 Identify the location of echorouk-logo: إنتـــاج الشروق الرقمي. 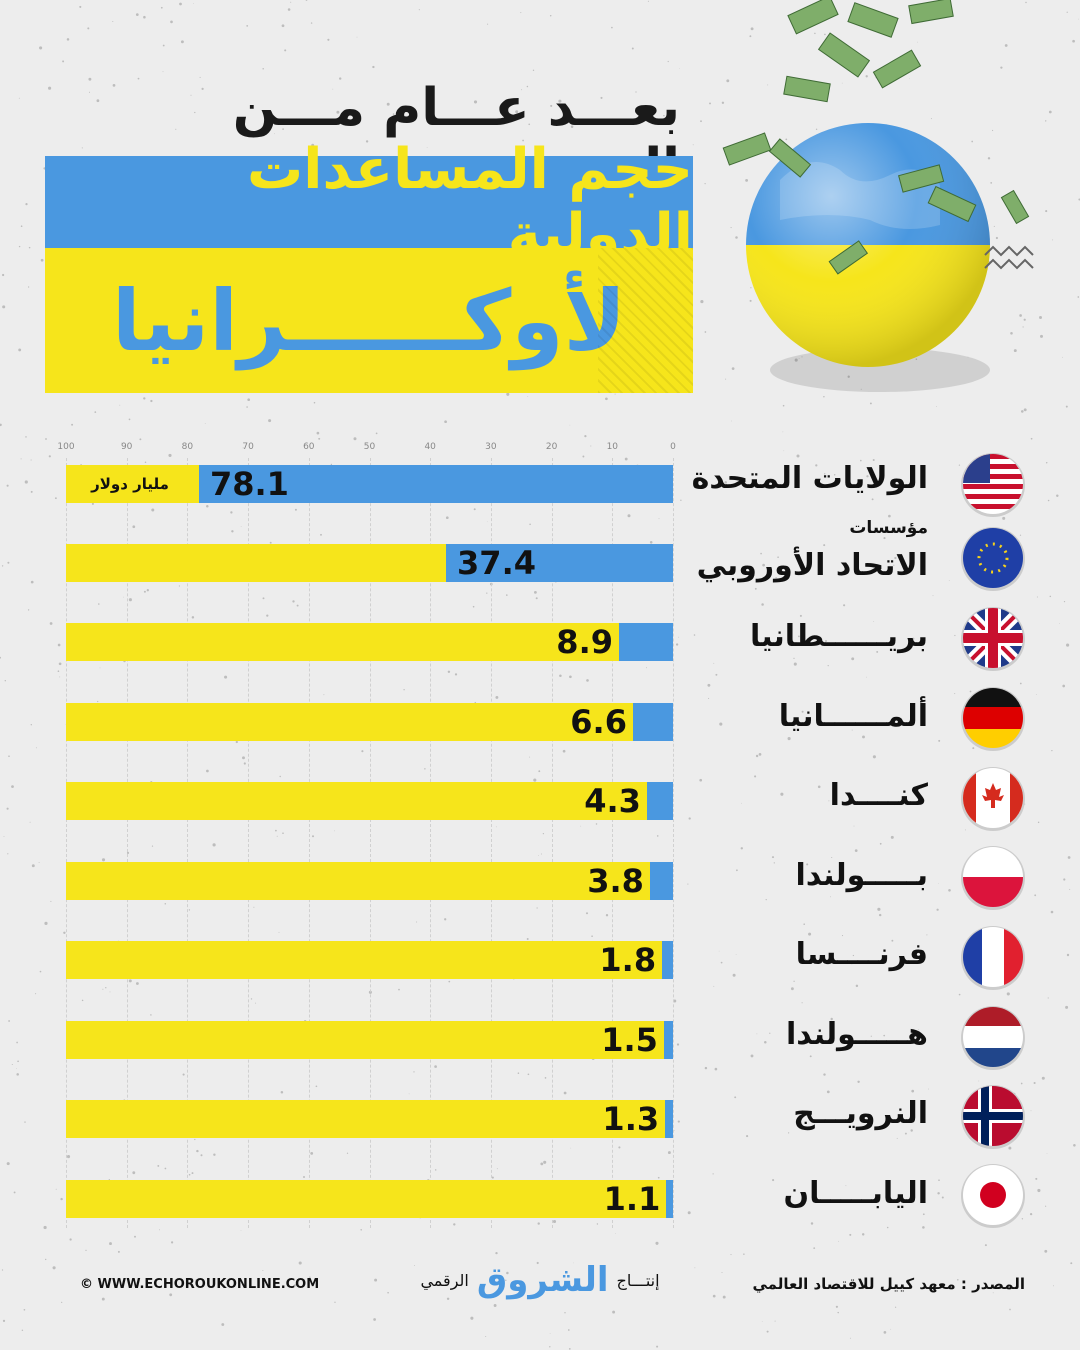
(540, 1280).